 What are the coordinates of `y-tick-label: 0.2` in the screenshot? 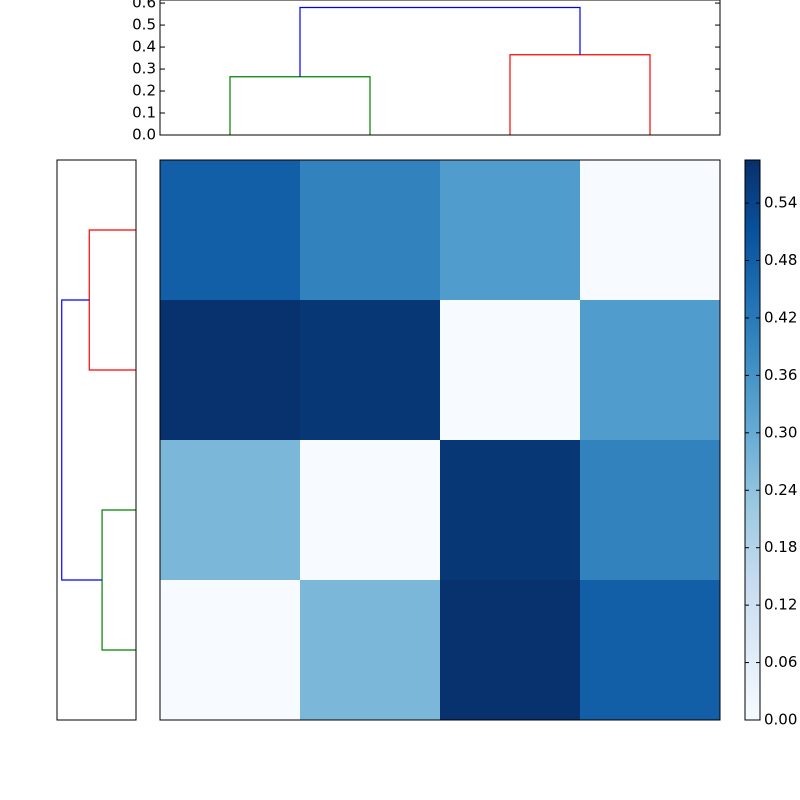 It's located at (144, 91).